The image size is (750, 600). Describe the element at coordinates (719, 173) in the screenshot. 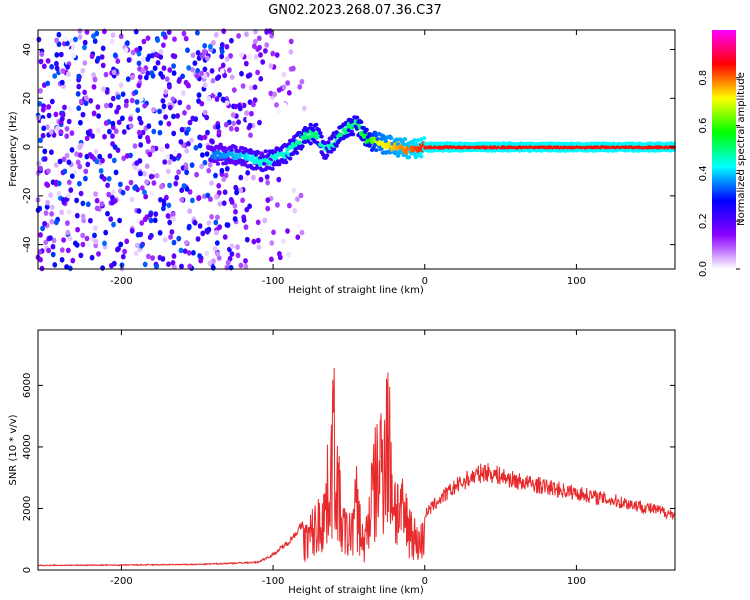

I see `colorbar-ticks: 0.0 0.2 0.4 0.6 0.8` at that location.